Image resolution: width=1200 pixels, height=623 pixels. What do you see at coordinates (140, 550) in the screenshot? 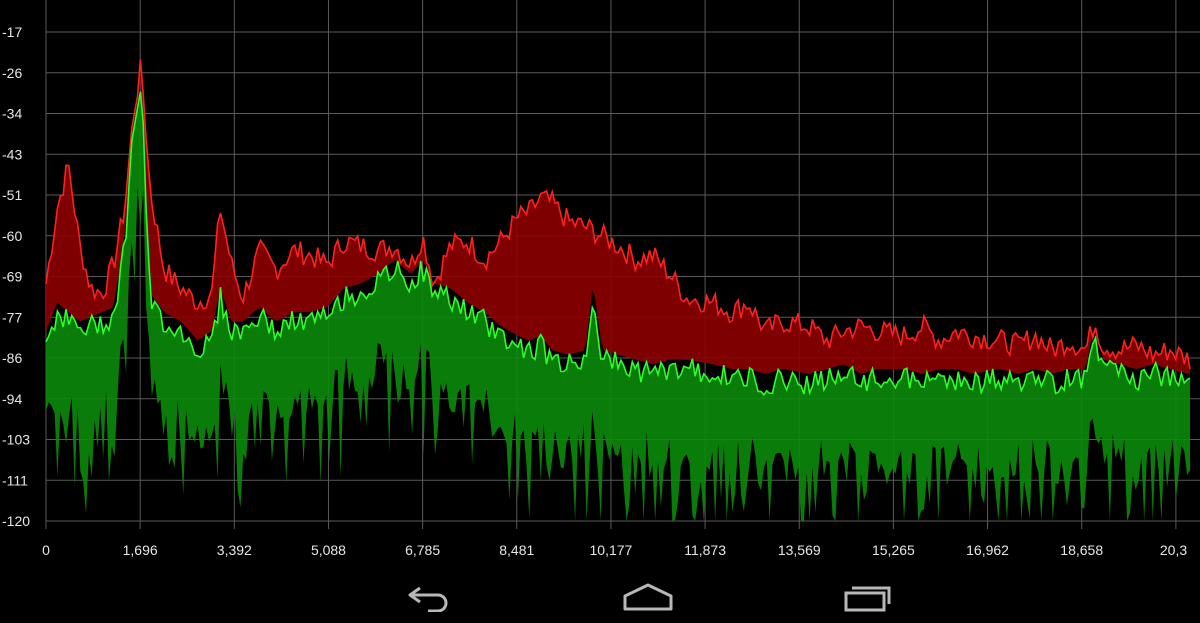
I see `x-tick-label: 1,696` at bounding box center [140, 550].